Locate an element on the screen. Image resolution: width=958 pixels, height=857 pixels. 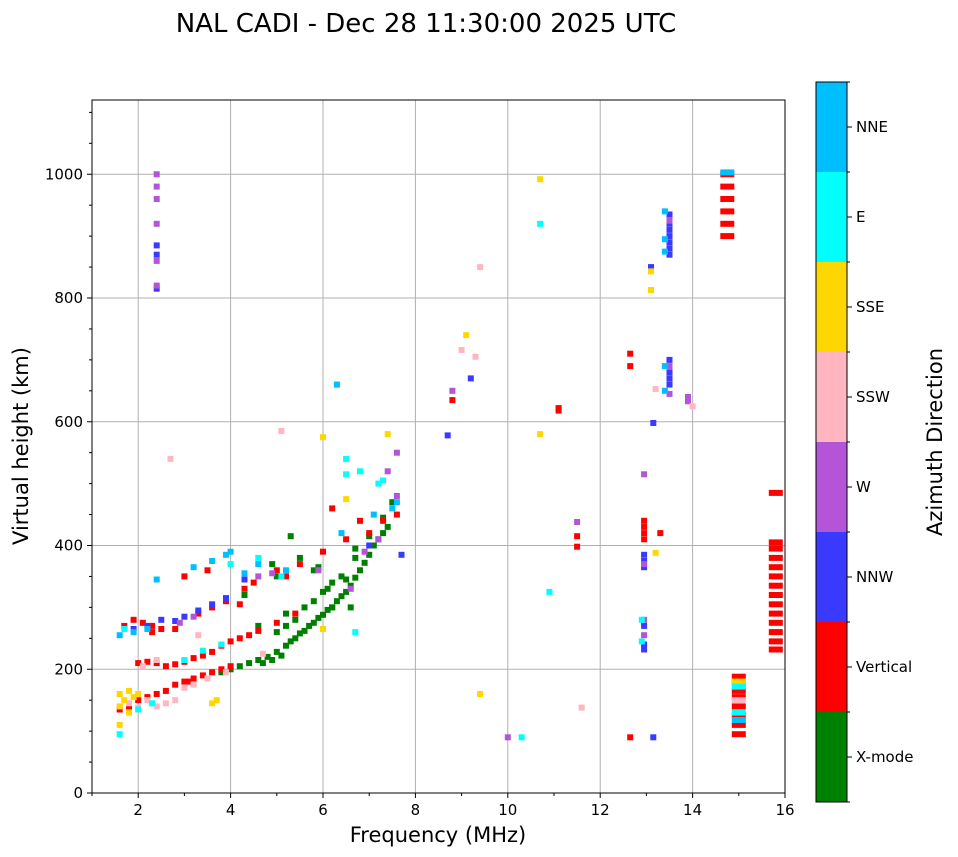
y-tick-label: 400 is located at coordinates (68, 546).